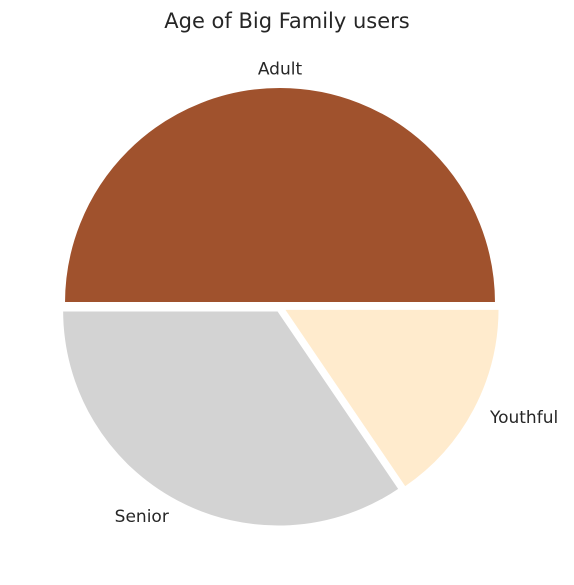  Describe the element at coordinates (523, 418) in the screenshot. I see `pie-label-youthful: Youthful` at that location.